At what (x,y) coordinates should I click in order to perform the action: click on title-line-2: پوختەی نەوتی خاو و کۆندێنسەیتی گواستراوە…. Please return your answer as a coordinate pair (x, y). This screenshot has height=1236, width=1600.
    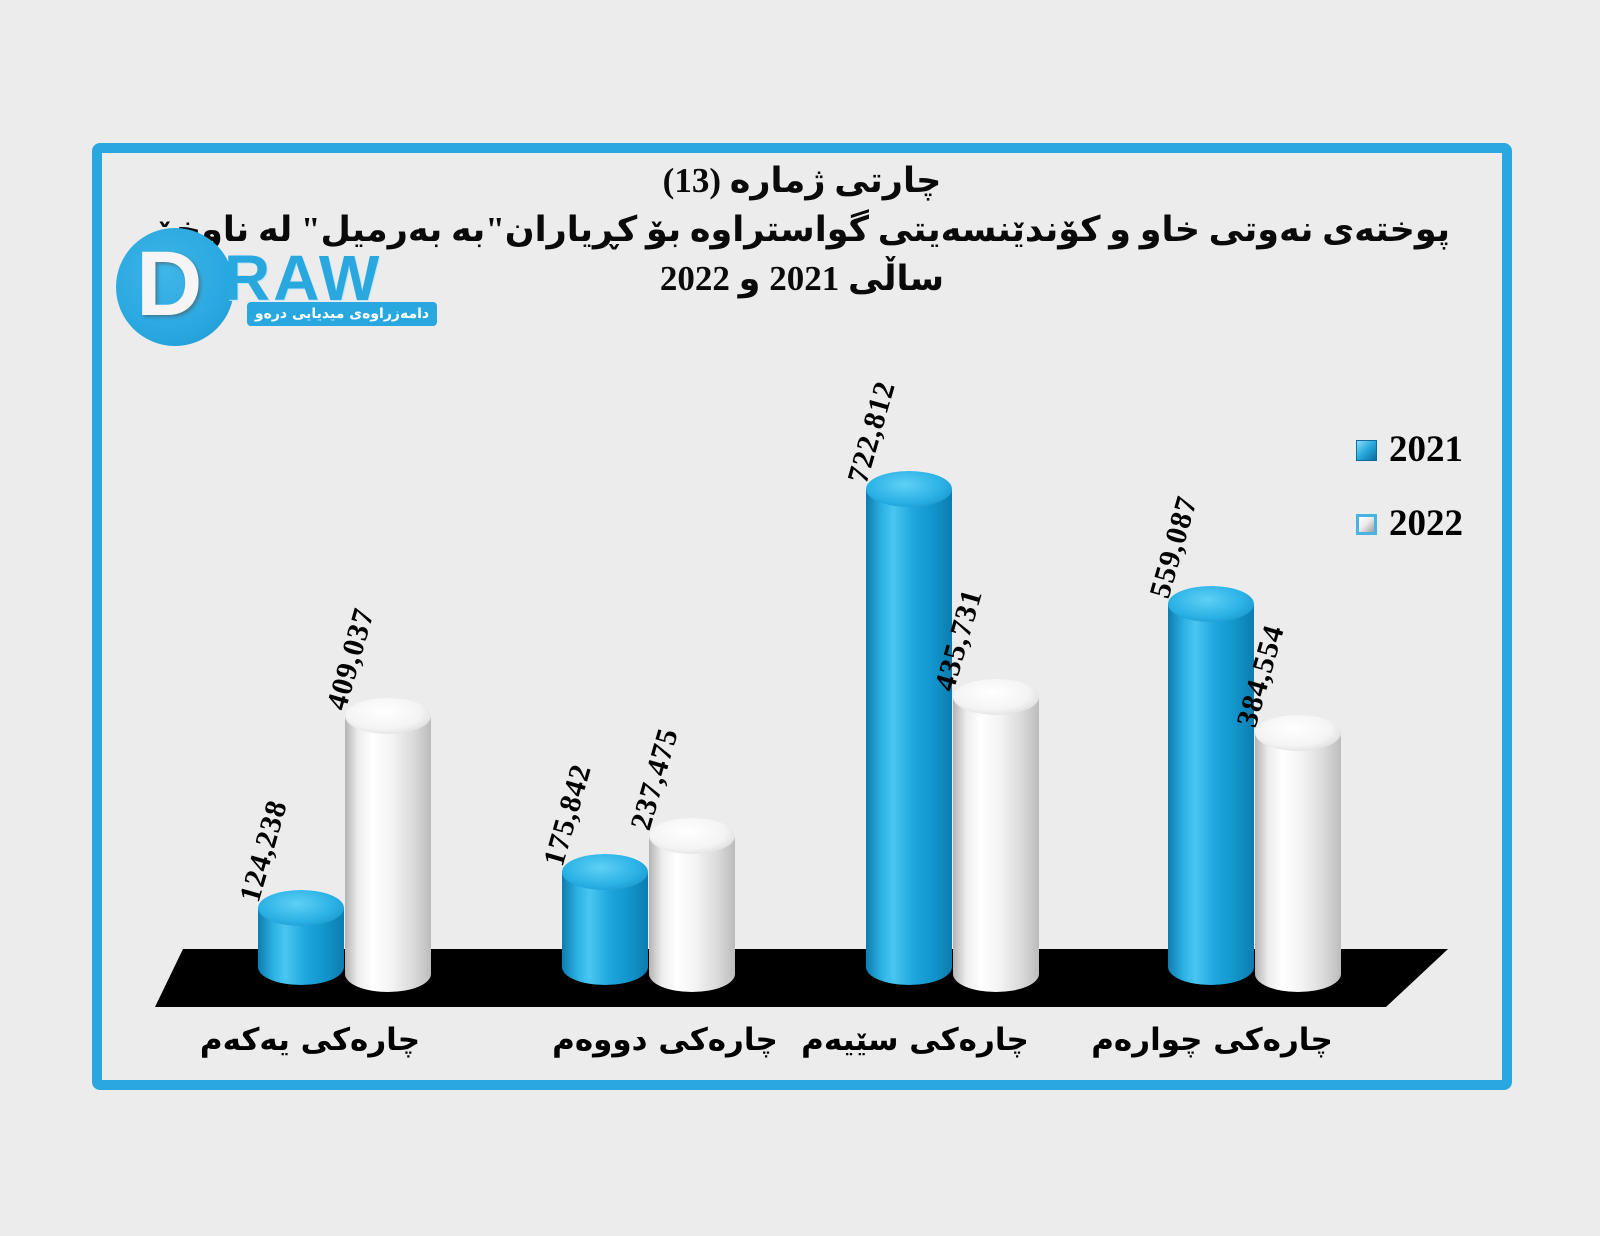
    Looking at the image, I should click on (801, 229).